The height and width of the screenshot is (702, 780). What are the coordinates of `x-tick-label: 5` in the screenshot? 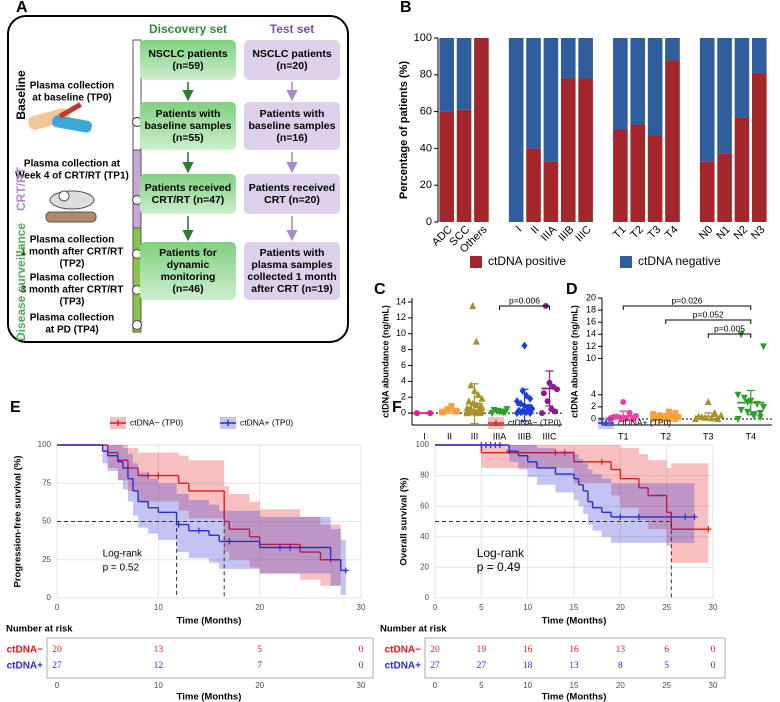 It's located at (481, 607).